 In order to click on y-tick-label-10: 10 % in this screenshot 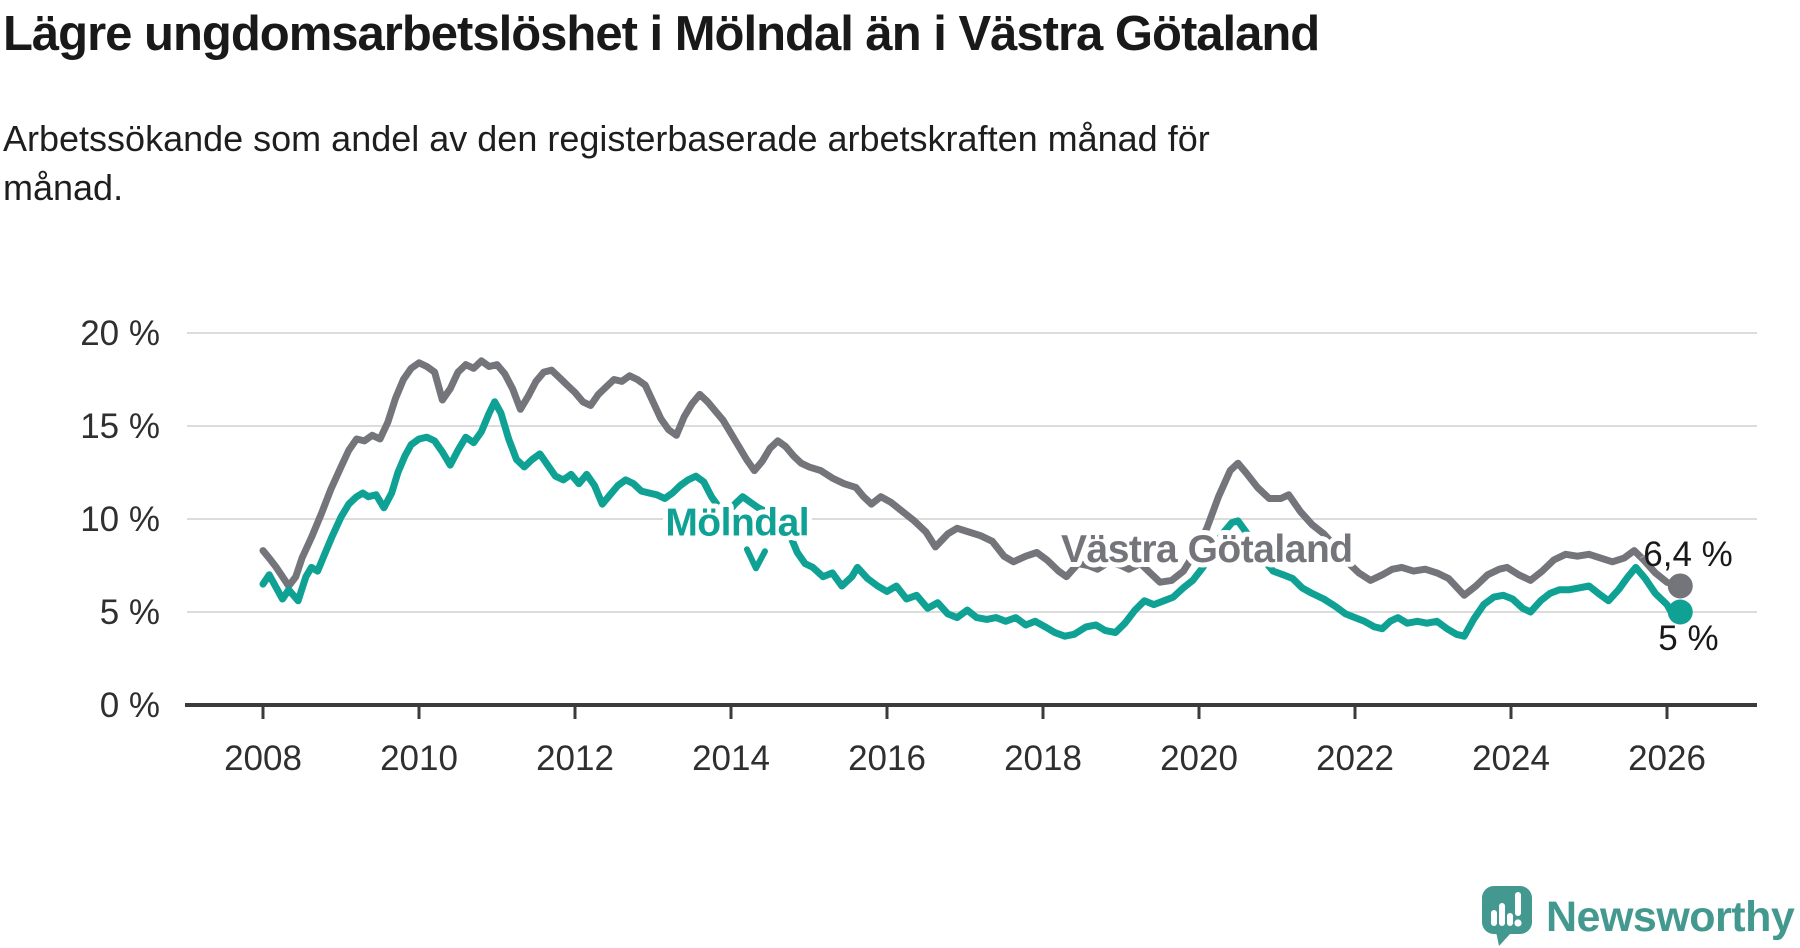, I will do `click(120, 519)`.